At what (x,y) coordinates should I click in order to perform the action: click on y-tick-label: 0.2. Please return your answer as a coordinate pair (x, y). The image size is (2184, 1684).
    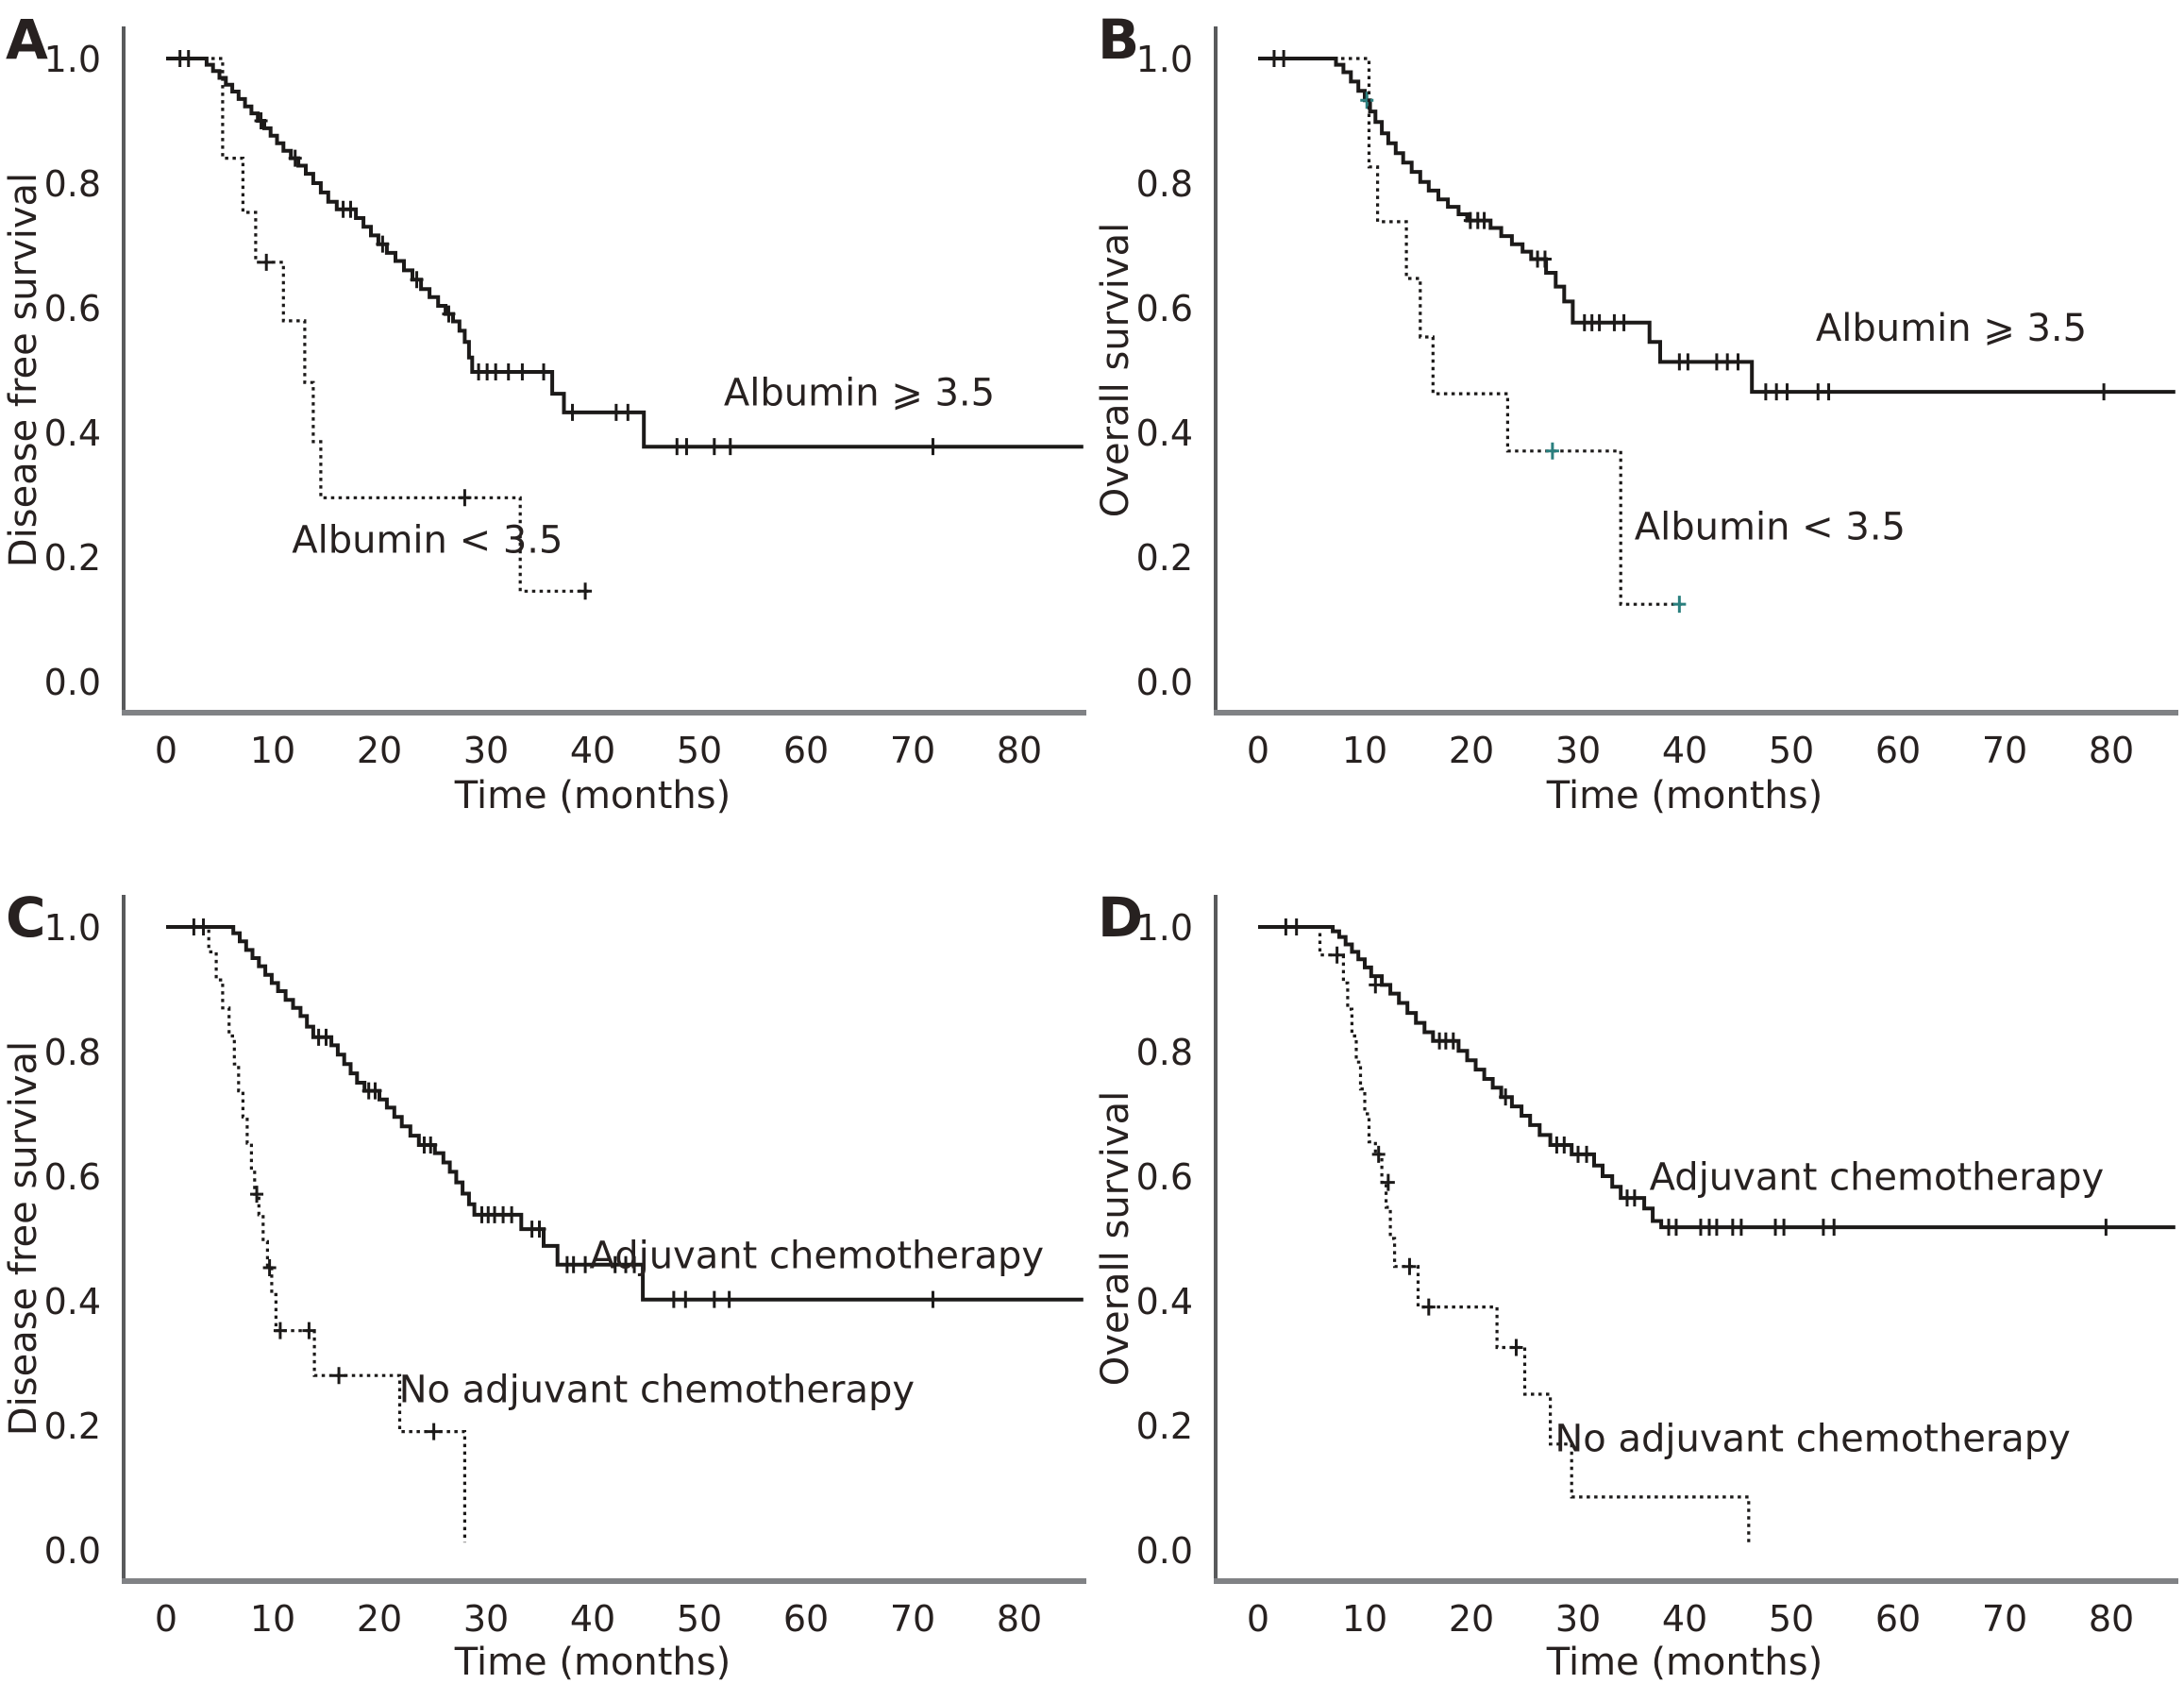
    Looking at the image, I should click on (72, 558).